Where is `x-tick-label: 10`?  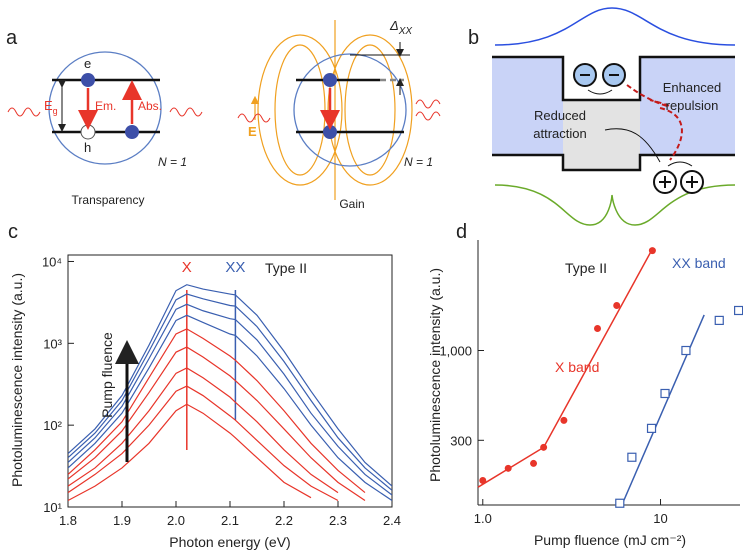 x-tick-label: 10 is located at coordinates (660, 518).